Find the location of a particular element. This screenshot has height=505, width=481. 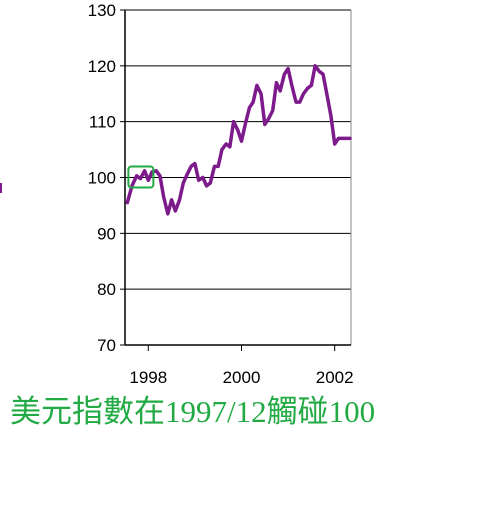

y-tick-labels: 70 80 90 100 110 120 130 is located at coordinates (102, 178).